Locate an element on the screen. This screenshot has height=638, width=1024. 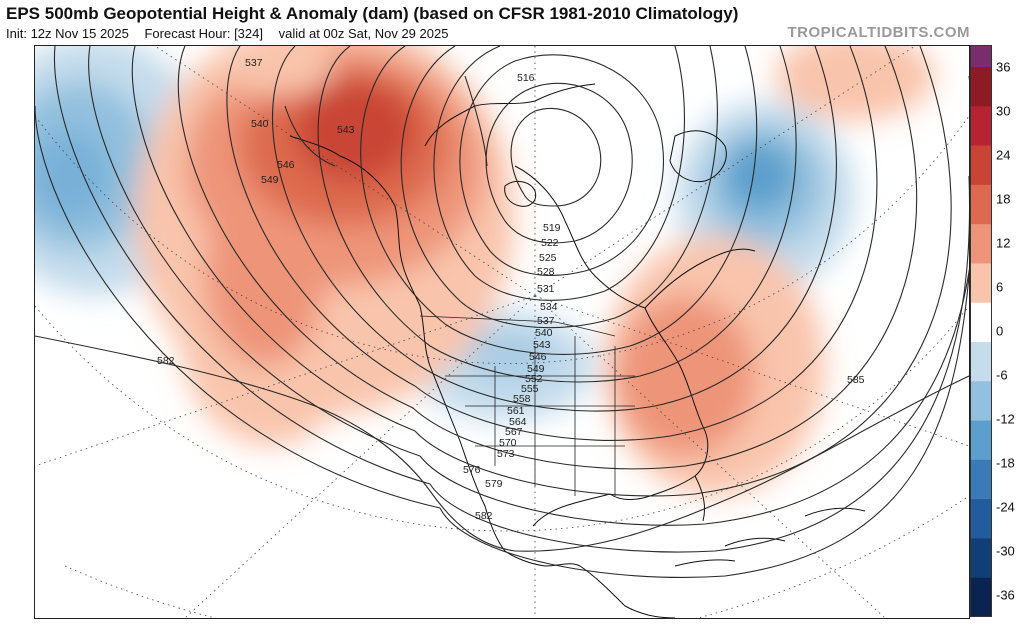
contour-label: 570 is located at coordinates (508, 443).